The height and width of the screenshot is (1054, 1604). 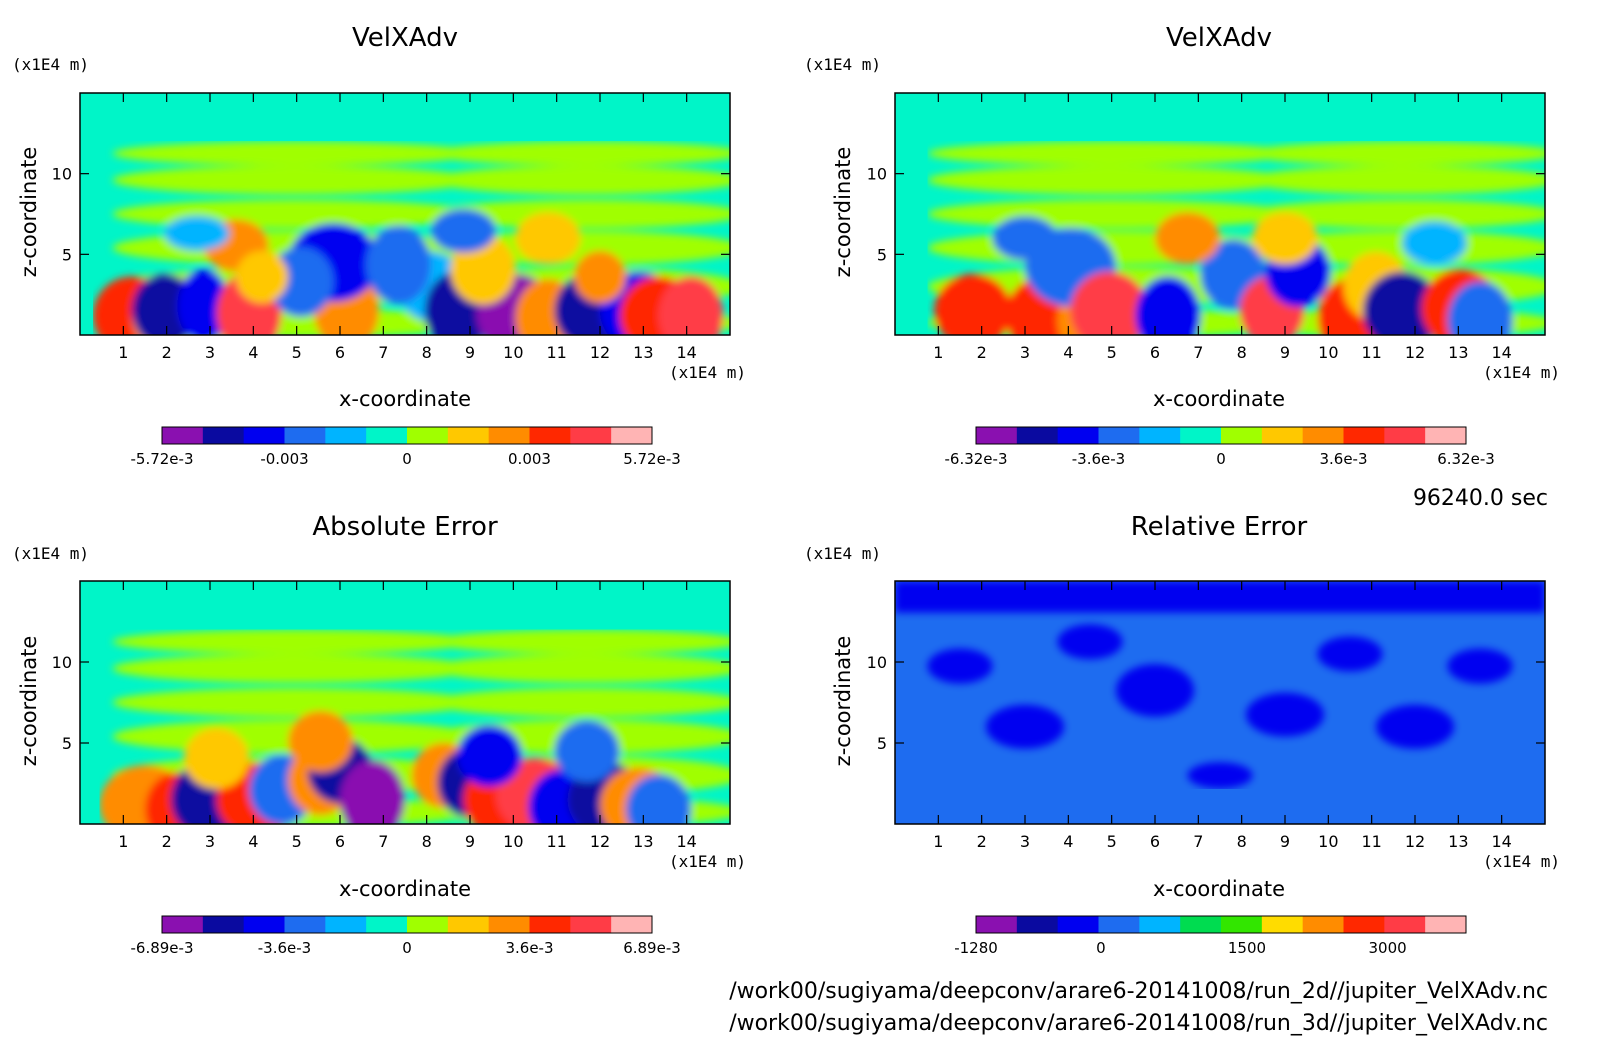 I want to click on x-tick-labels: 1 2 3 4 5 6 7 8 9 10 11 12 13 14, so click(x=407, y=227).